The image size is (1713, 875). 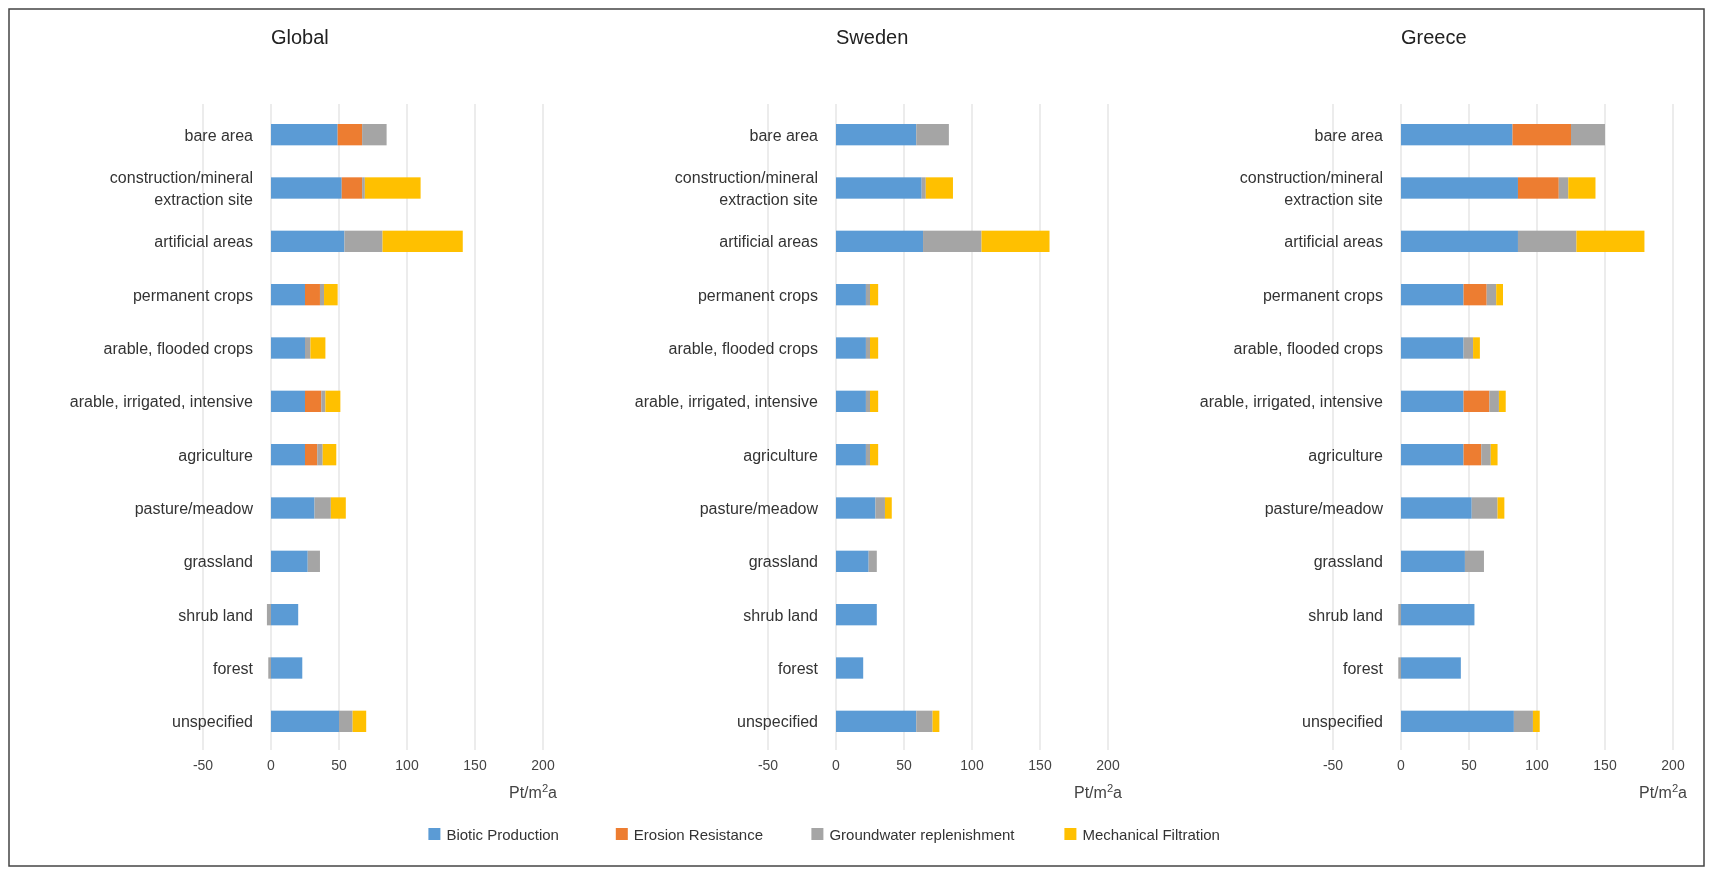 I want to click on x-tick-label: 150, so click(x=1040, y=765).